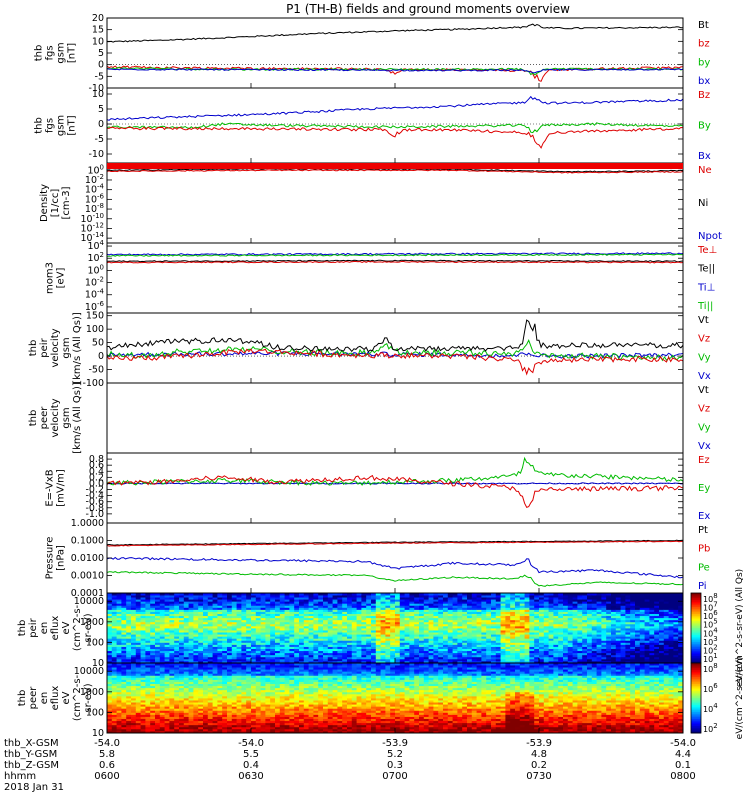 This screenshot has width=750, height=800. I want to click on y-label-peer-spectrogram: thb peer en eflux eV (cm^2-s-sr-eV), so click(55, 697).